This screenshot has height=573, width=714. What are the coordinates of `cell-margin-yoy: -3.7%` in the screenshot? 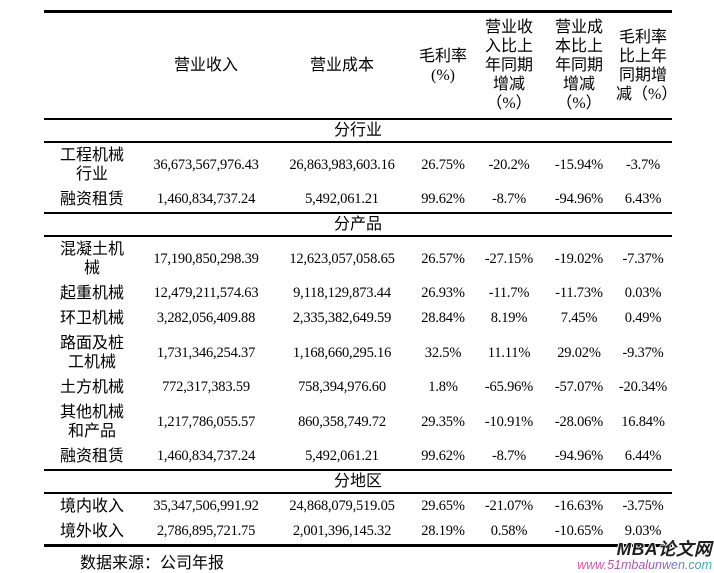 It's located at (643, 164).